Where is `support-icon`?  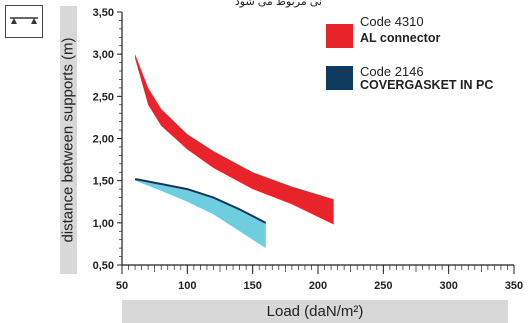
support-icon is located at coordinates (24, 21).